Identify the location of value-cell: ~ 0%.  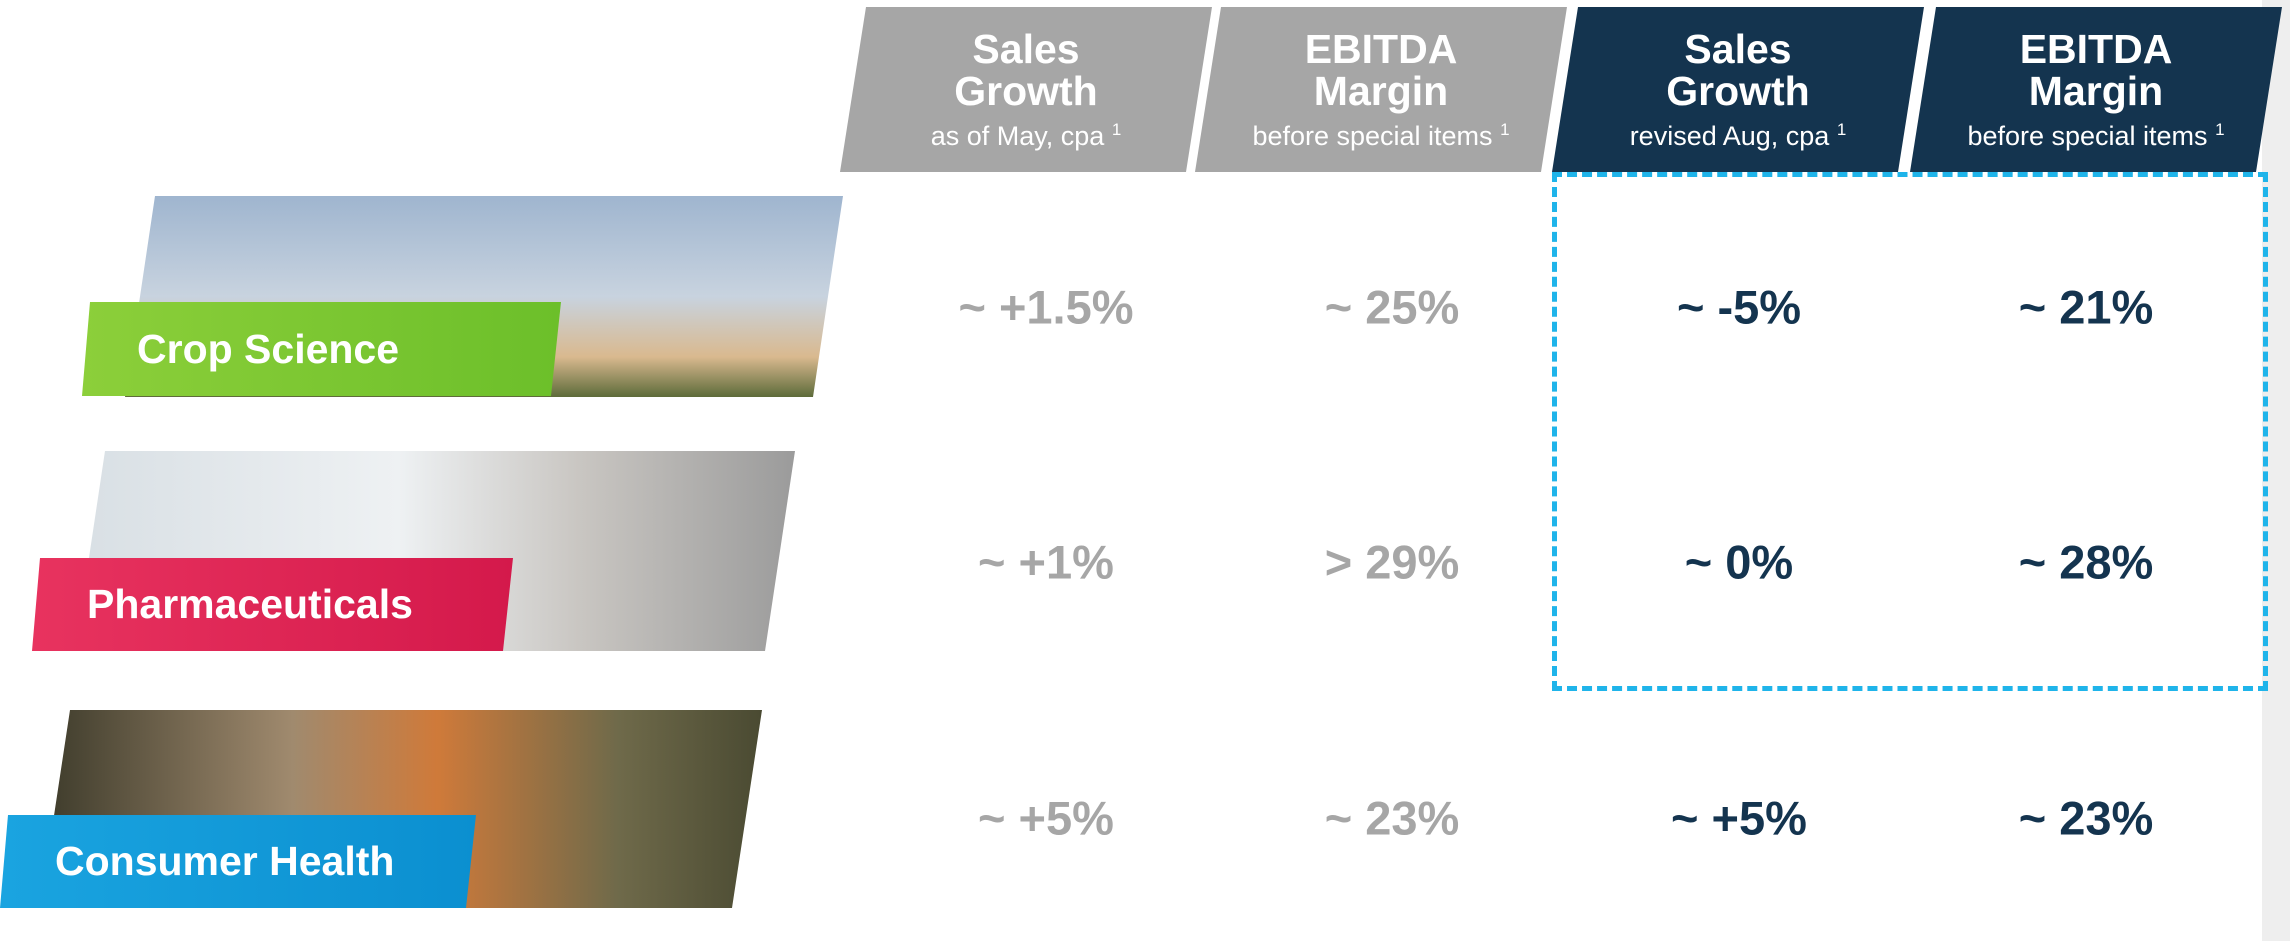
(1739, 562).